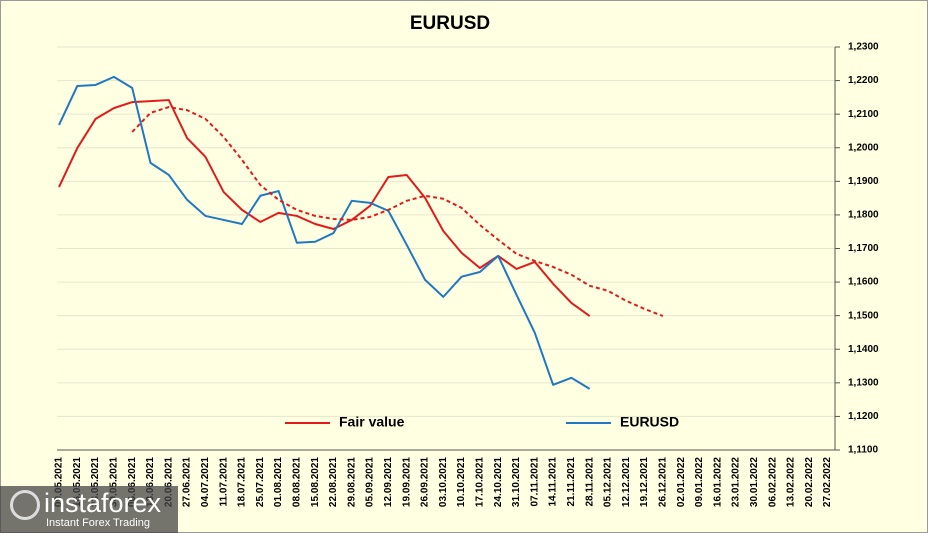 This screenshot has width=928, height=533. What do you see at coordinates (480, 482) in the screenshot?
I see `x-tick-label: 17.10.2021` at bounding box center [480, 482].